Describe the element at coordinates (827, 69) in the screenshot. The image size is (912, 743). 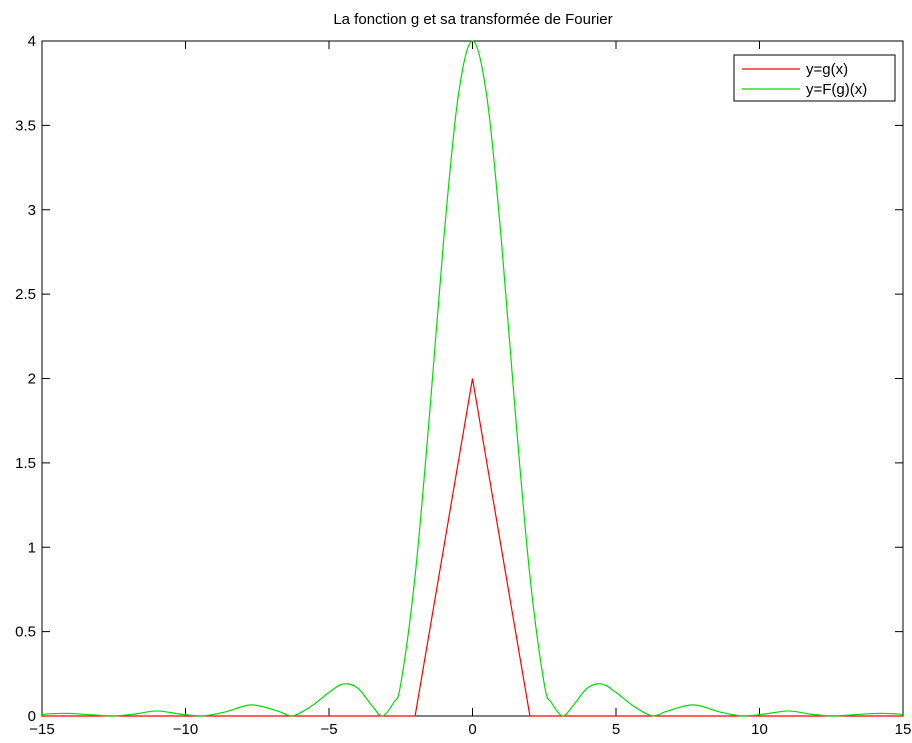
I see `legend-label: y=g(x)` at that location.